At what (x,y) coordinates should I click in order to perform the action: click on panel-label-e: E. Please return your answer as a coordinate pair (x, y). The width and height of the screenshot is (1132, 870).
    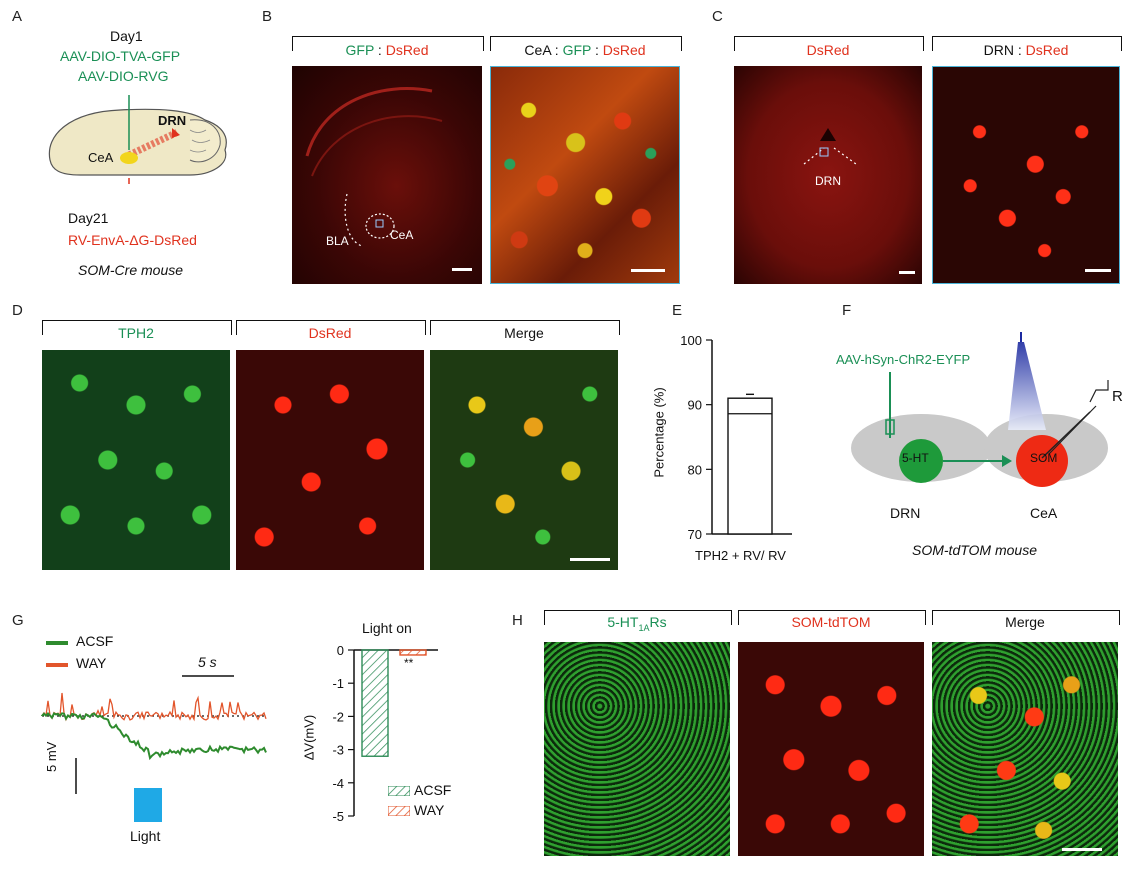
    Looking at the image, I should click on (677, 310).